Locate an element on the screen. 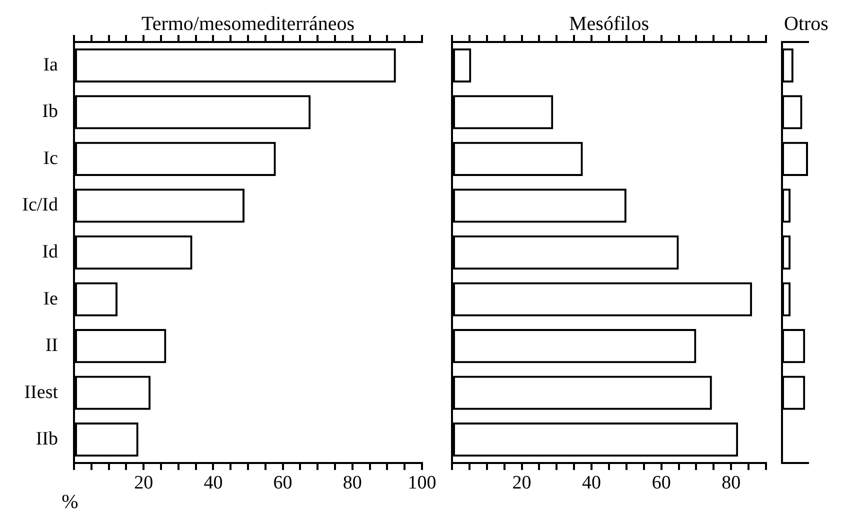  y-tick-label: Ic is located at coordinates (50, 158).